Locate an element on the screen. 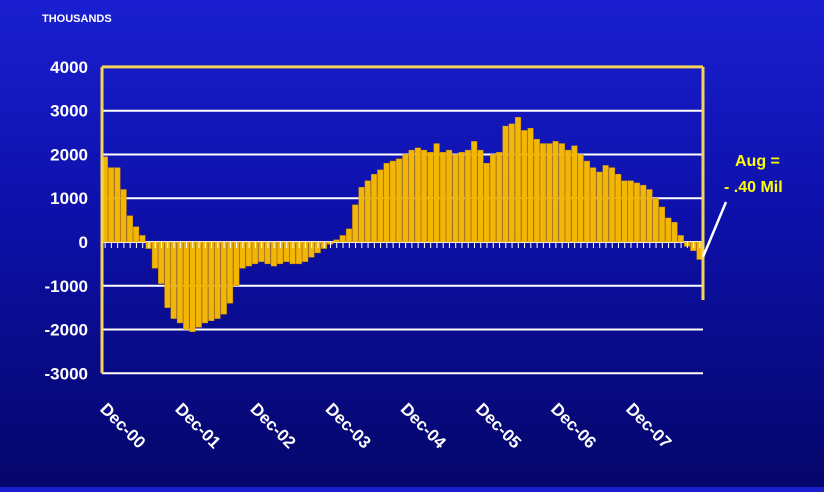 This screenshot has width=824, height=492. x-tick-label: Dec-07 is located at coordinates (648, 425).